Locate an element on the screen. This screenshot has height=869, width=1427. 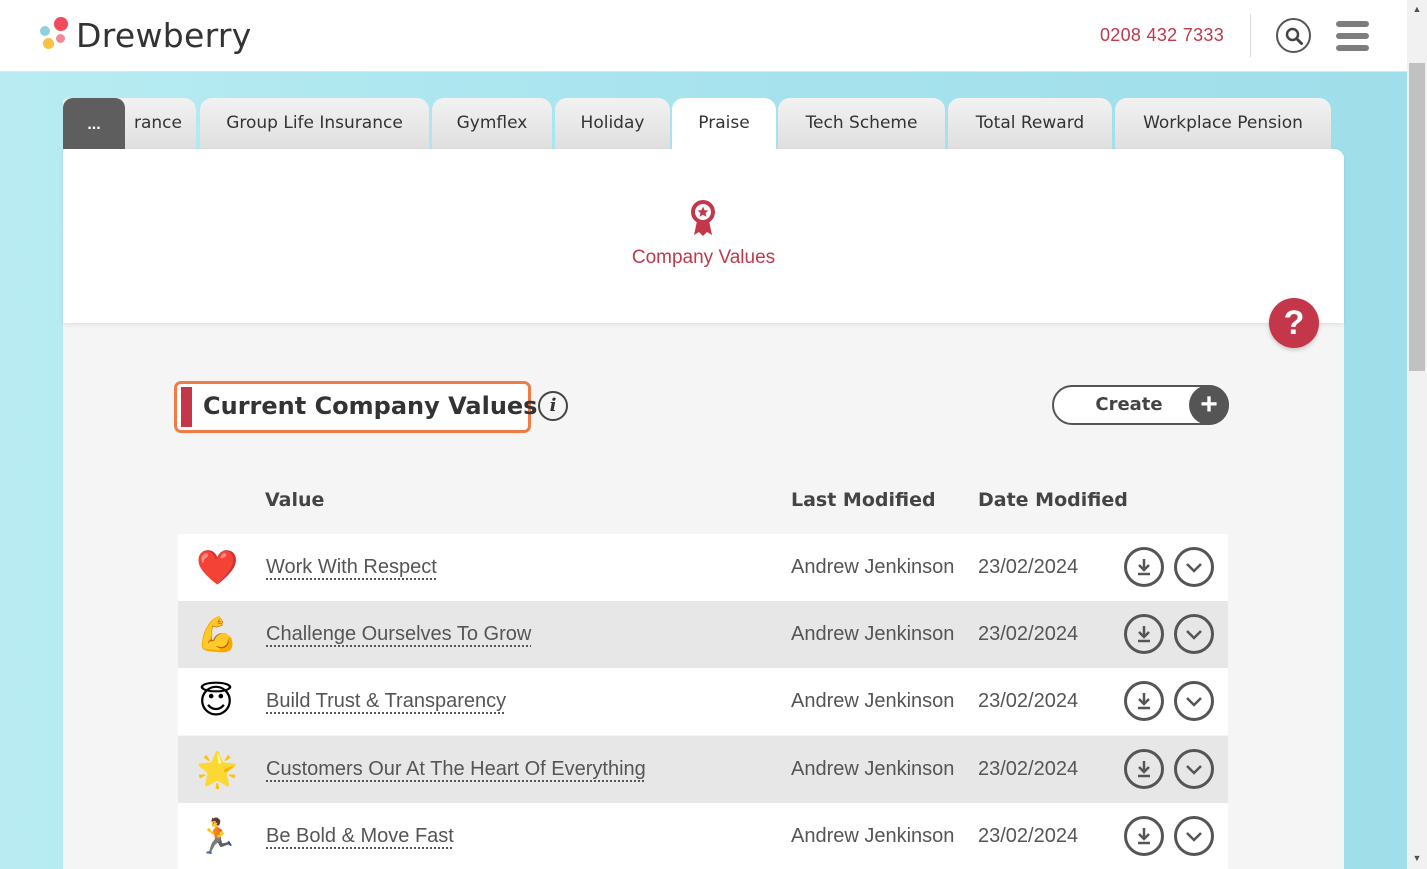
create-button: Create + is located at coordinates (1140, 405).